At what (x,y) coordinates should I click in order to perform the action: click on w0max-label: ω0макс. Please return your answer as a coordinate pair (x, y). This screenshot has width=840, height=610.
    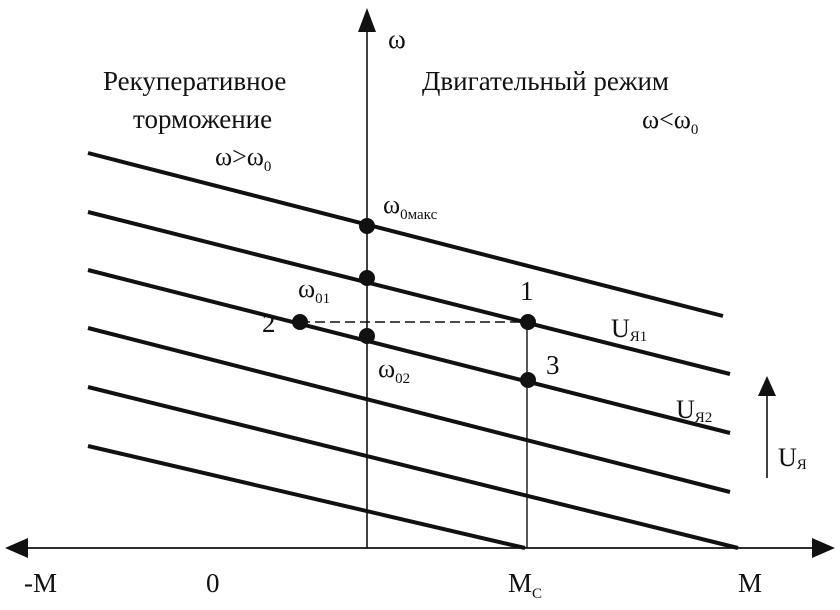
    Looking at the image, I should click on (410, 206).